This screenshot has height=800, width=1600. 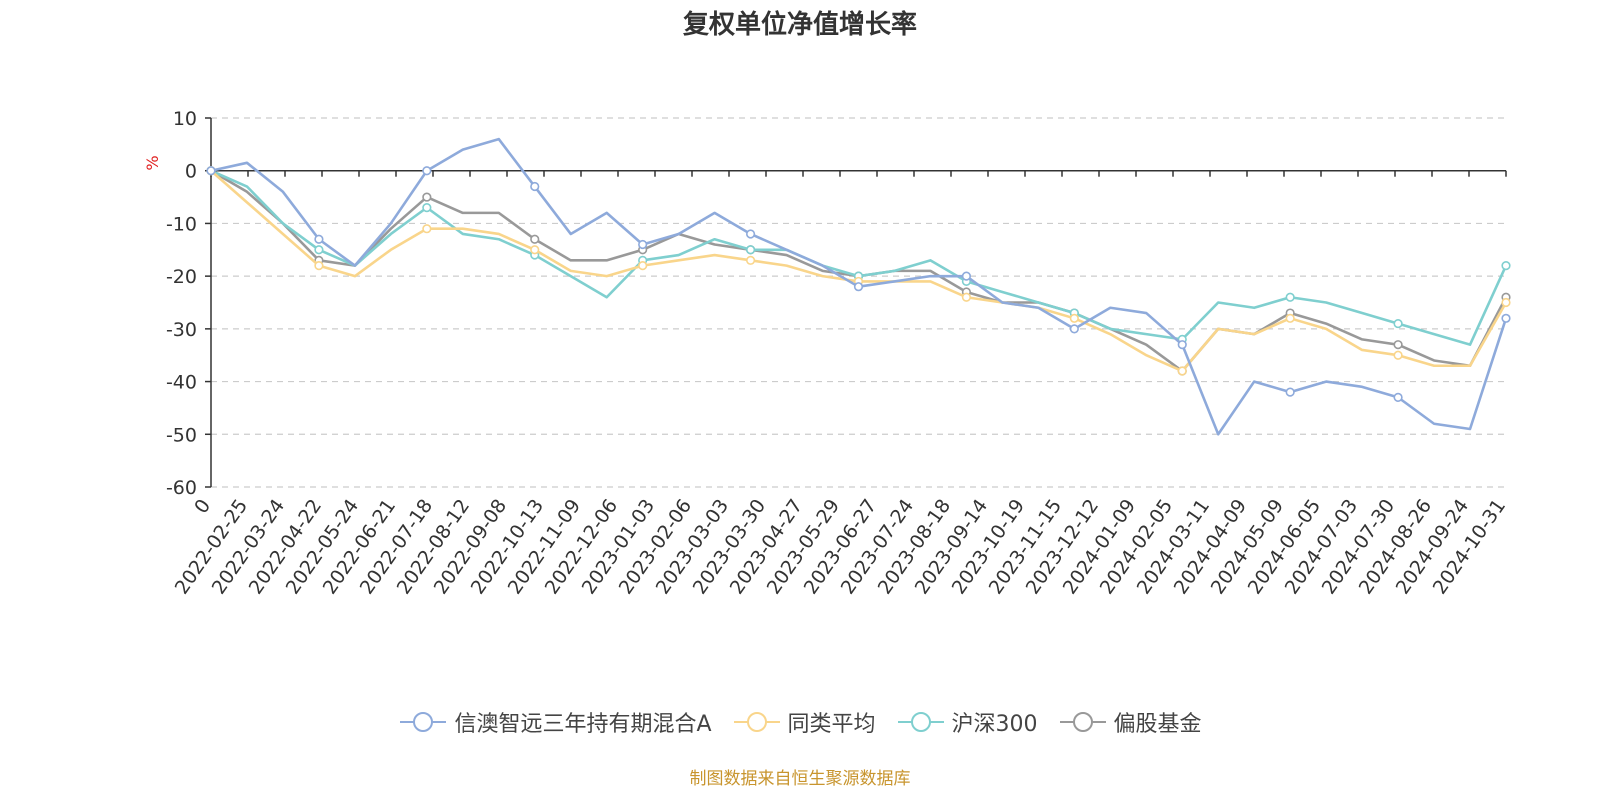 What do you see at coordinates (800, 779) in the screenshot?
I see `source-note: 制图数据来自恒生聚源数据库` at bounding box center [800, 779].